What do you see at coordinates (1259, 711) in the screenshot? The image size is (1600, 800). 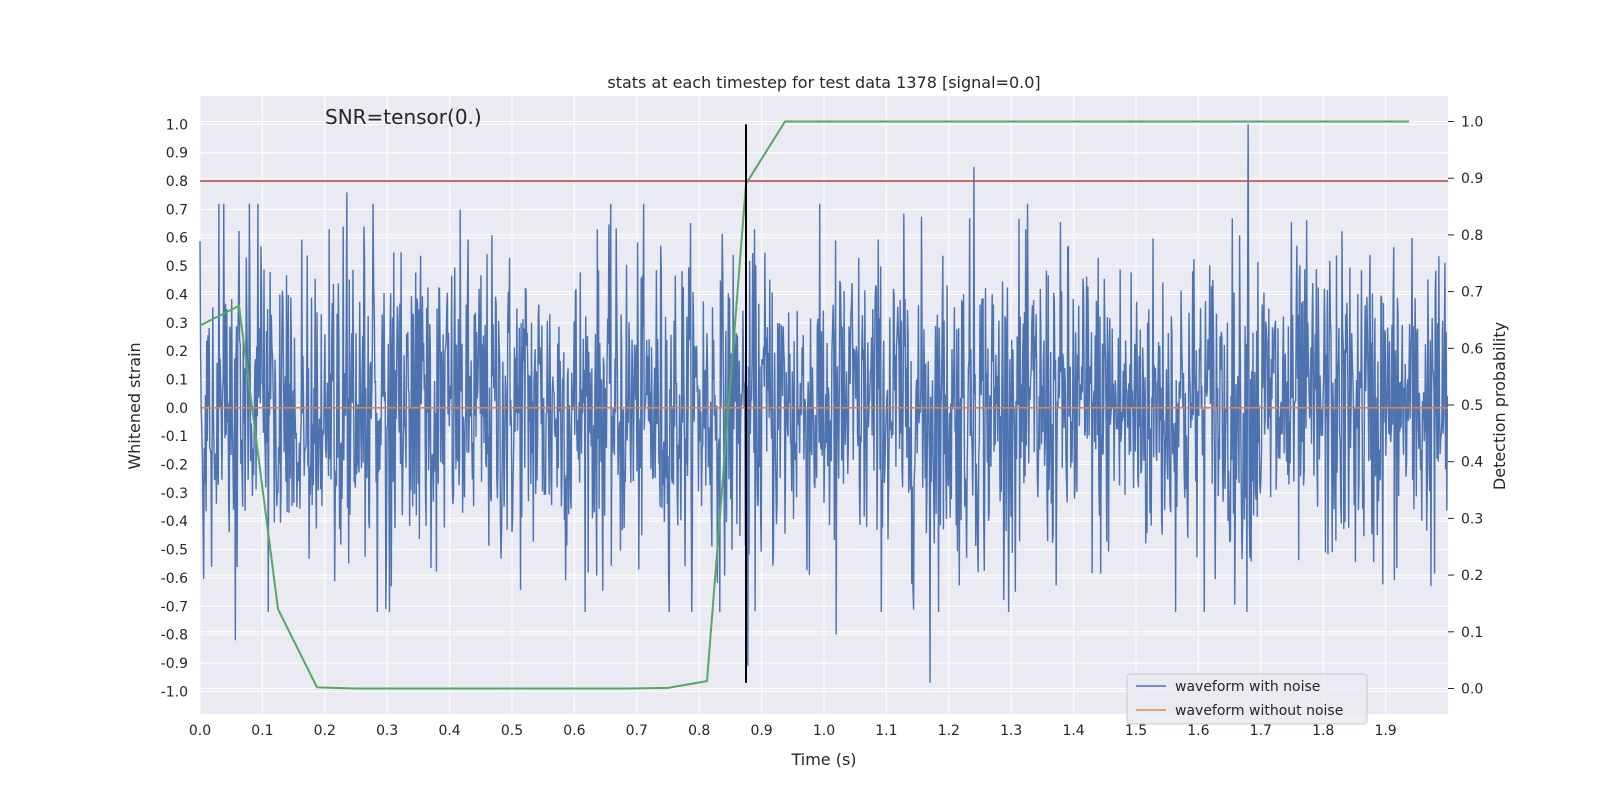 I see `legend-label-clean: waveform without noise` at bounding box center [1259, 711].